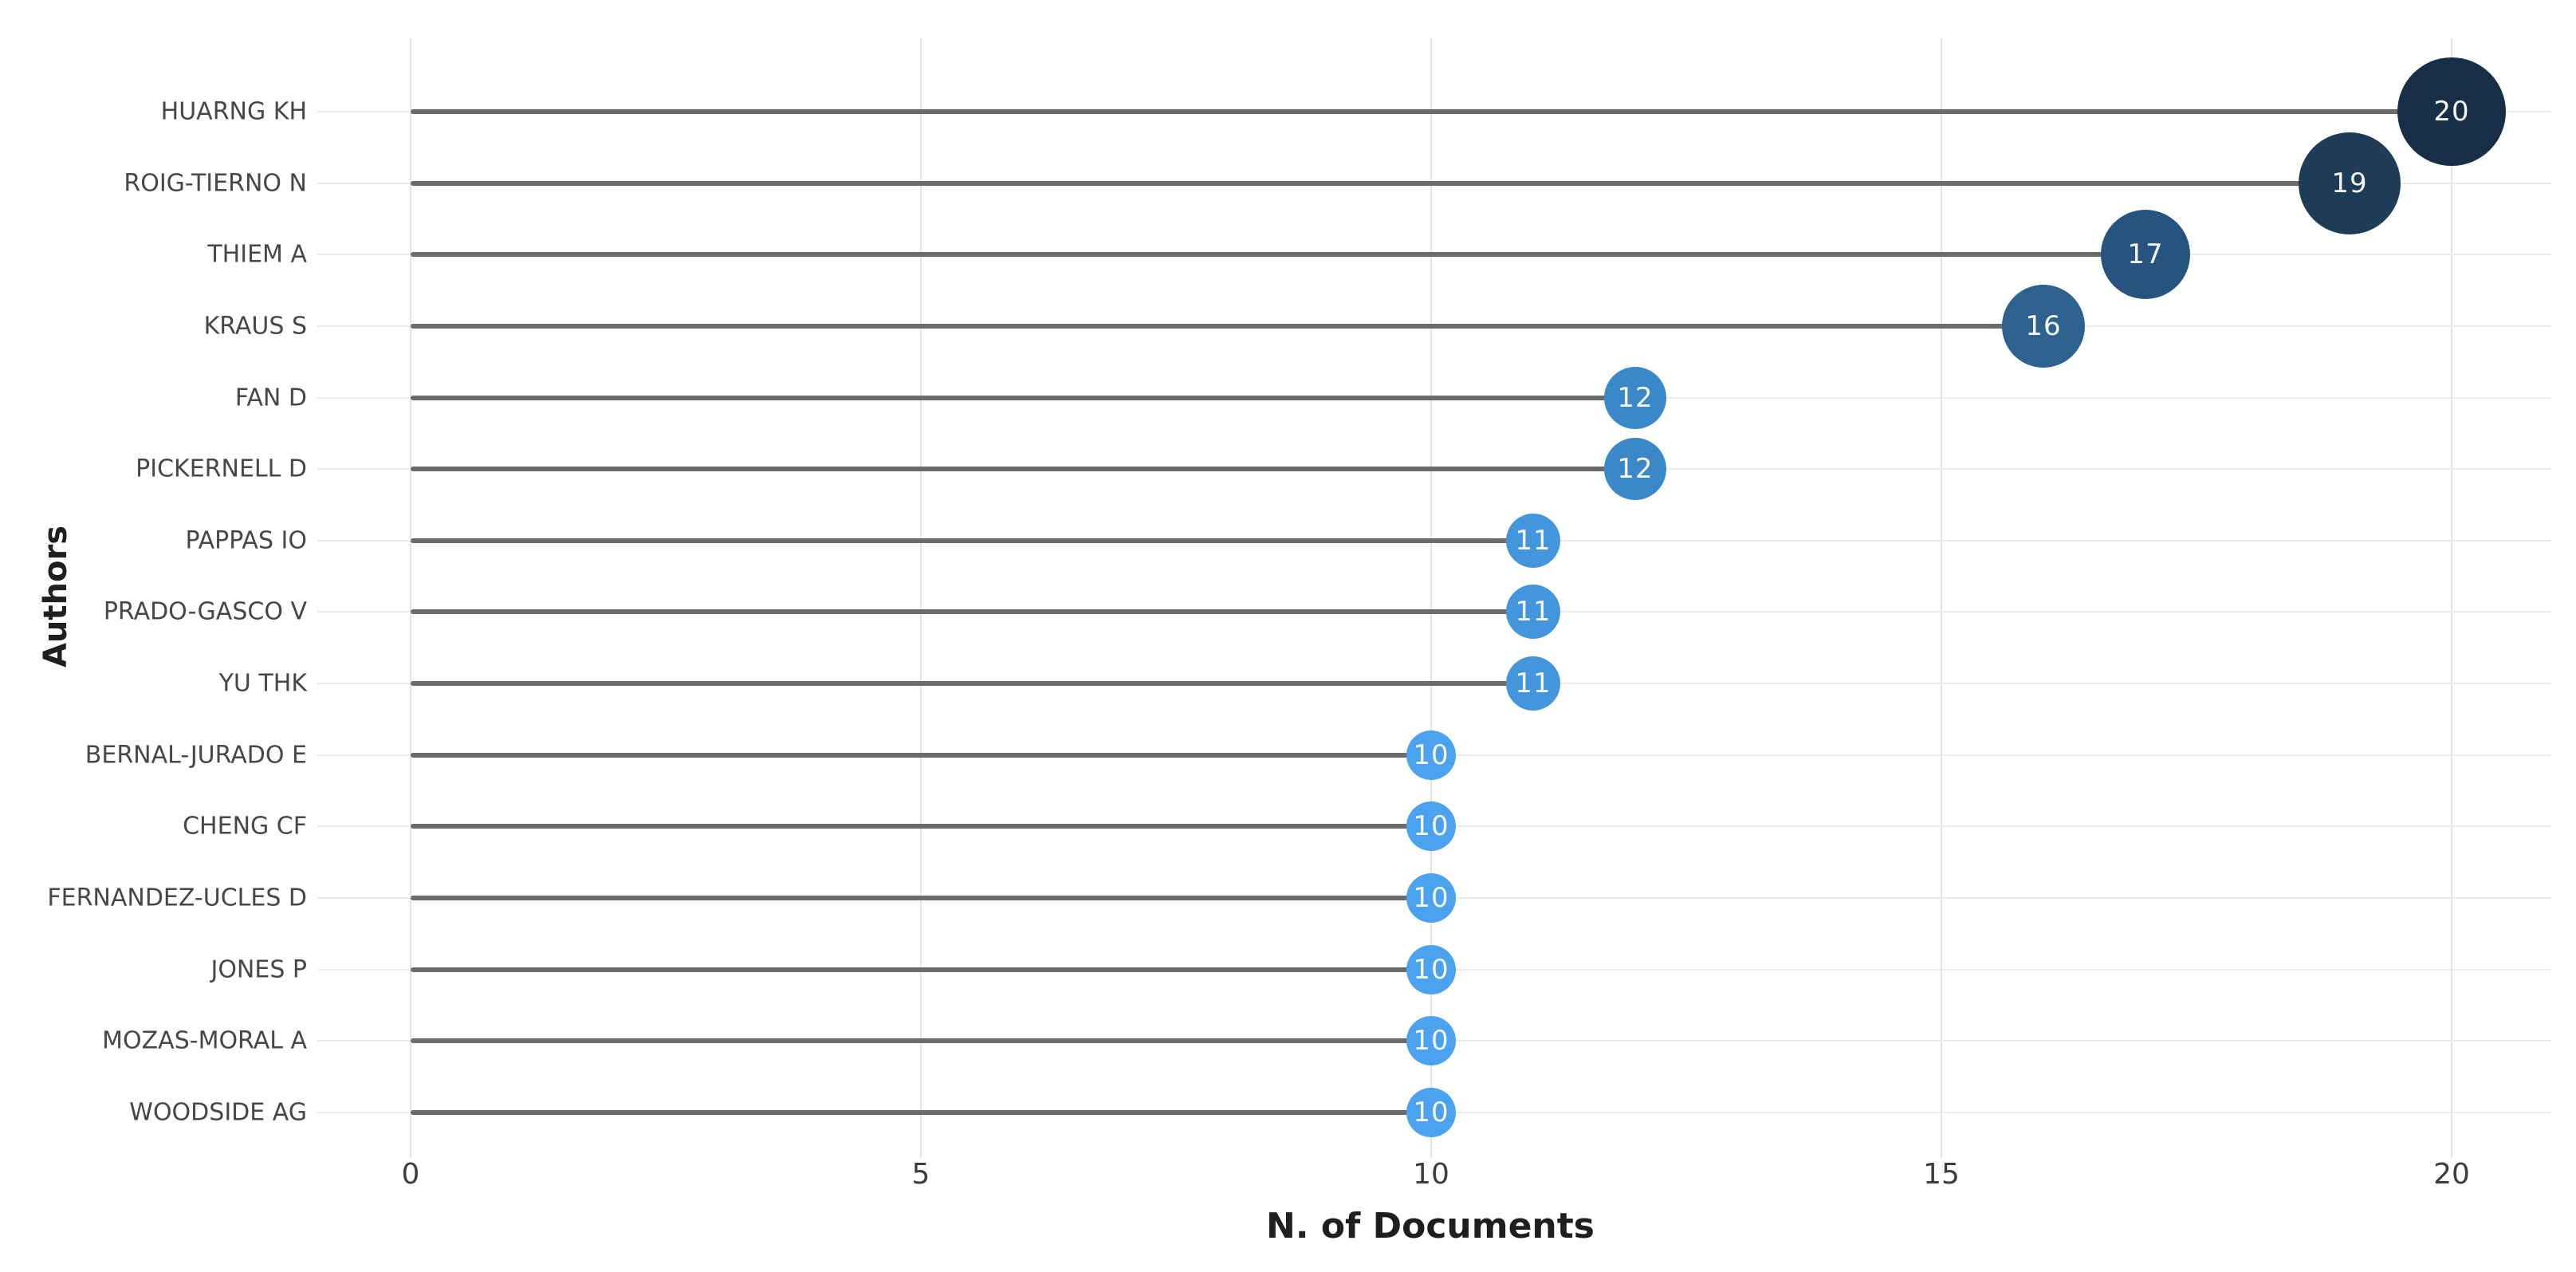  Describe the element at coordinates (257, 255) in the screenshot. I see `author-label: THIEM A` at that location.